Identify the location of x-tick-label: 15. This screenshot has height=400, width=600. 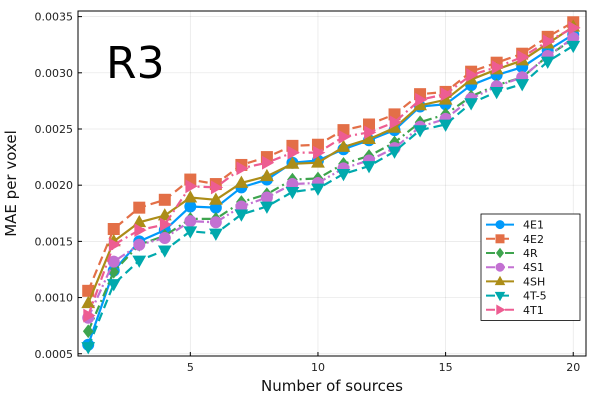
(446, 367).